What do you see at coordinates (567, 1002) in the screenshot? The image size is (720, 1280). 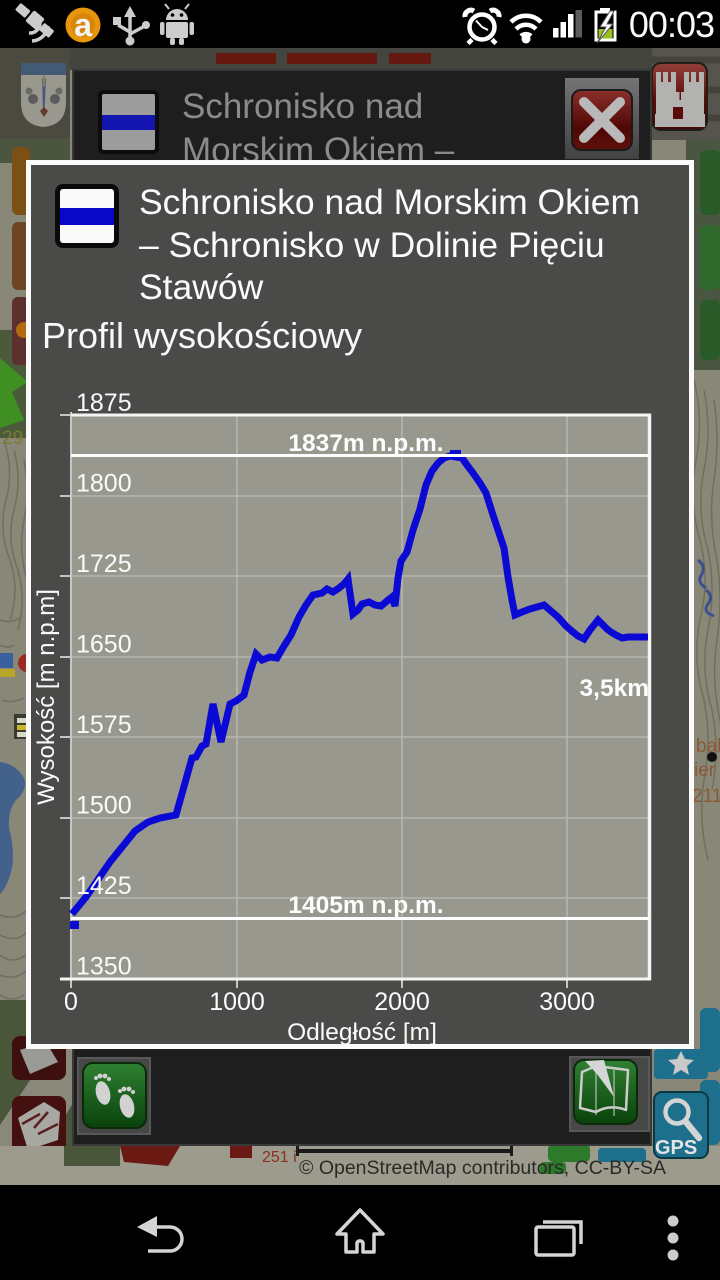 I see `svg-text: 3000` at bounding box center [567, 1002].